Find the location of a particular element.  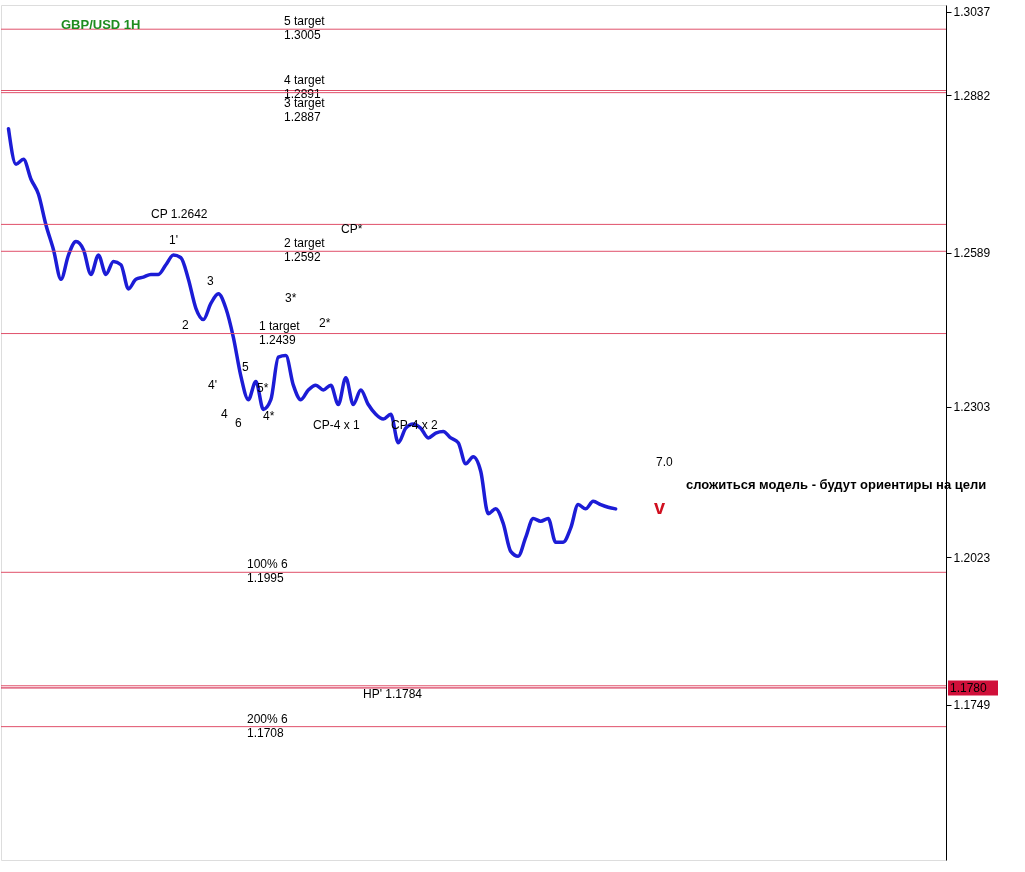

annotation: 4' is located at coordinates (212, 385).